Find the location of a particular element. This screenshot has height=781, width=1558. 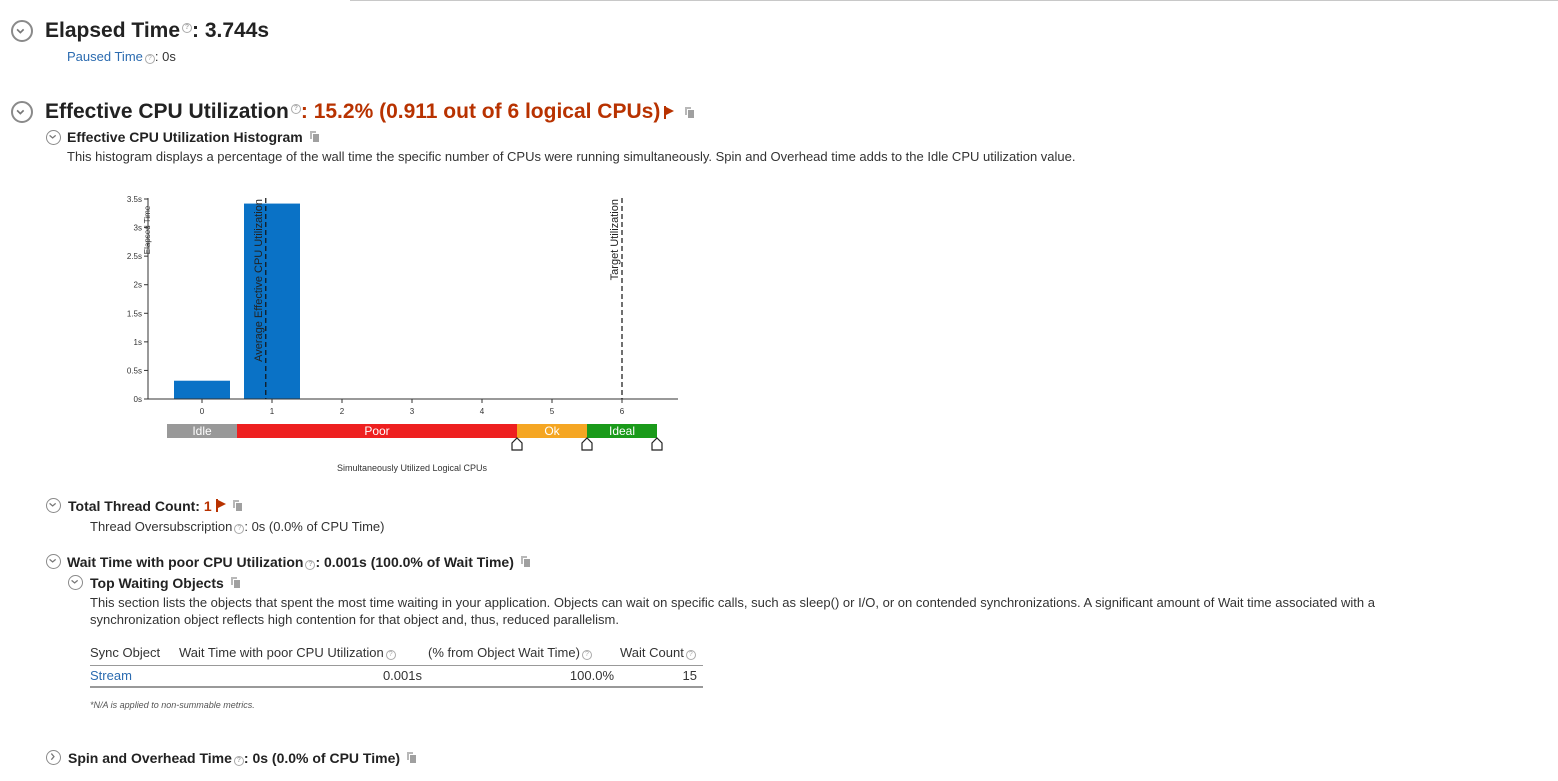

cpu-utilization-value: : 15.2% (0.911 out of 6 logical CPUs) is located at coordinates (480, 111).